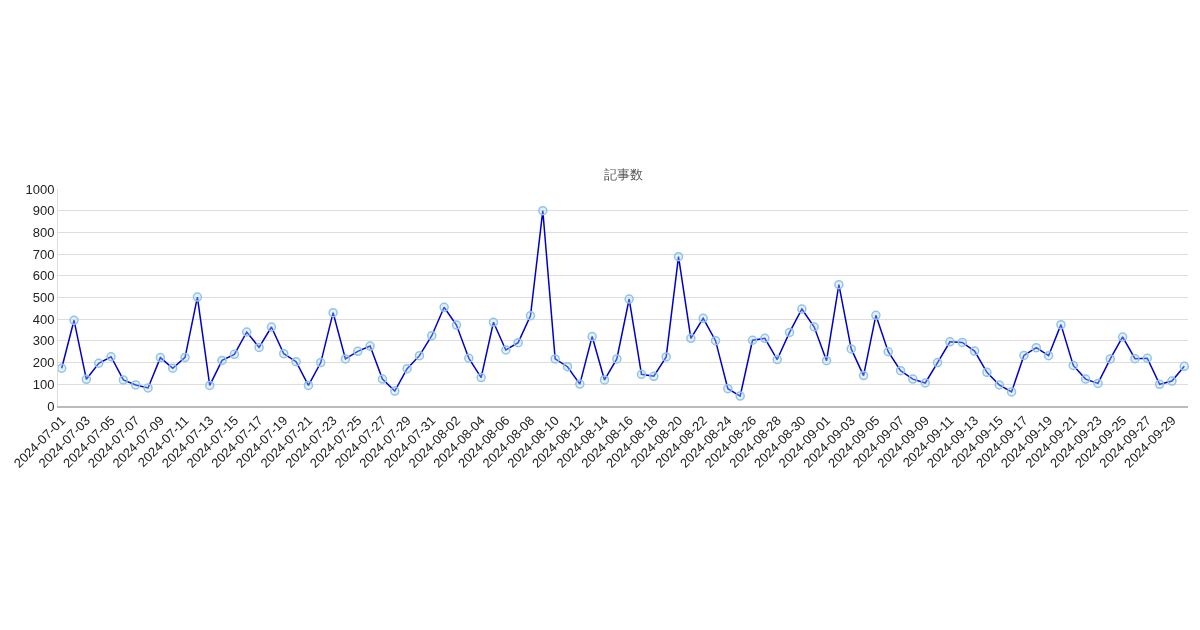  I want to click on chart-title: 記事数, so click(623, 174).